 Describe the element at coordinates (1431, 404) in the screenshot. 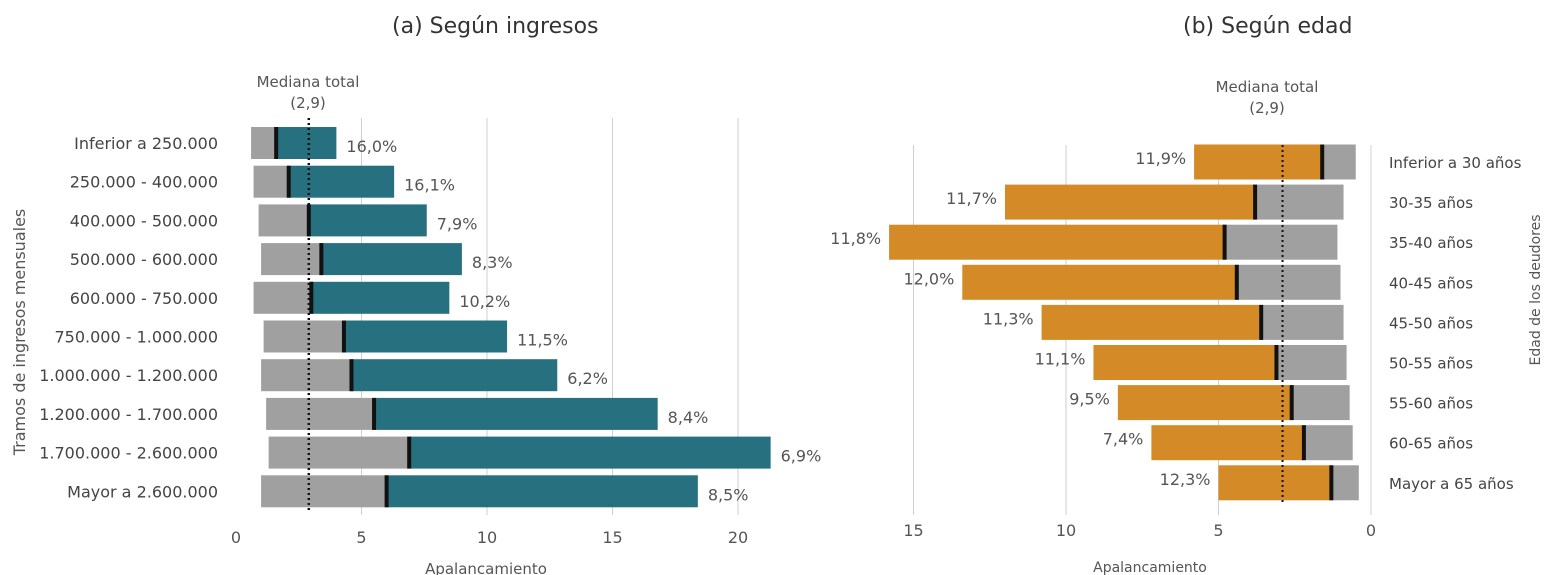

I see `category-label: 55-60 años` at that location.